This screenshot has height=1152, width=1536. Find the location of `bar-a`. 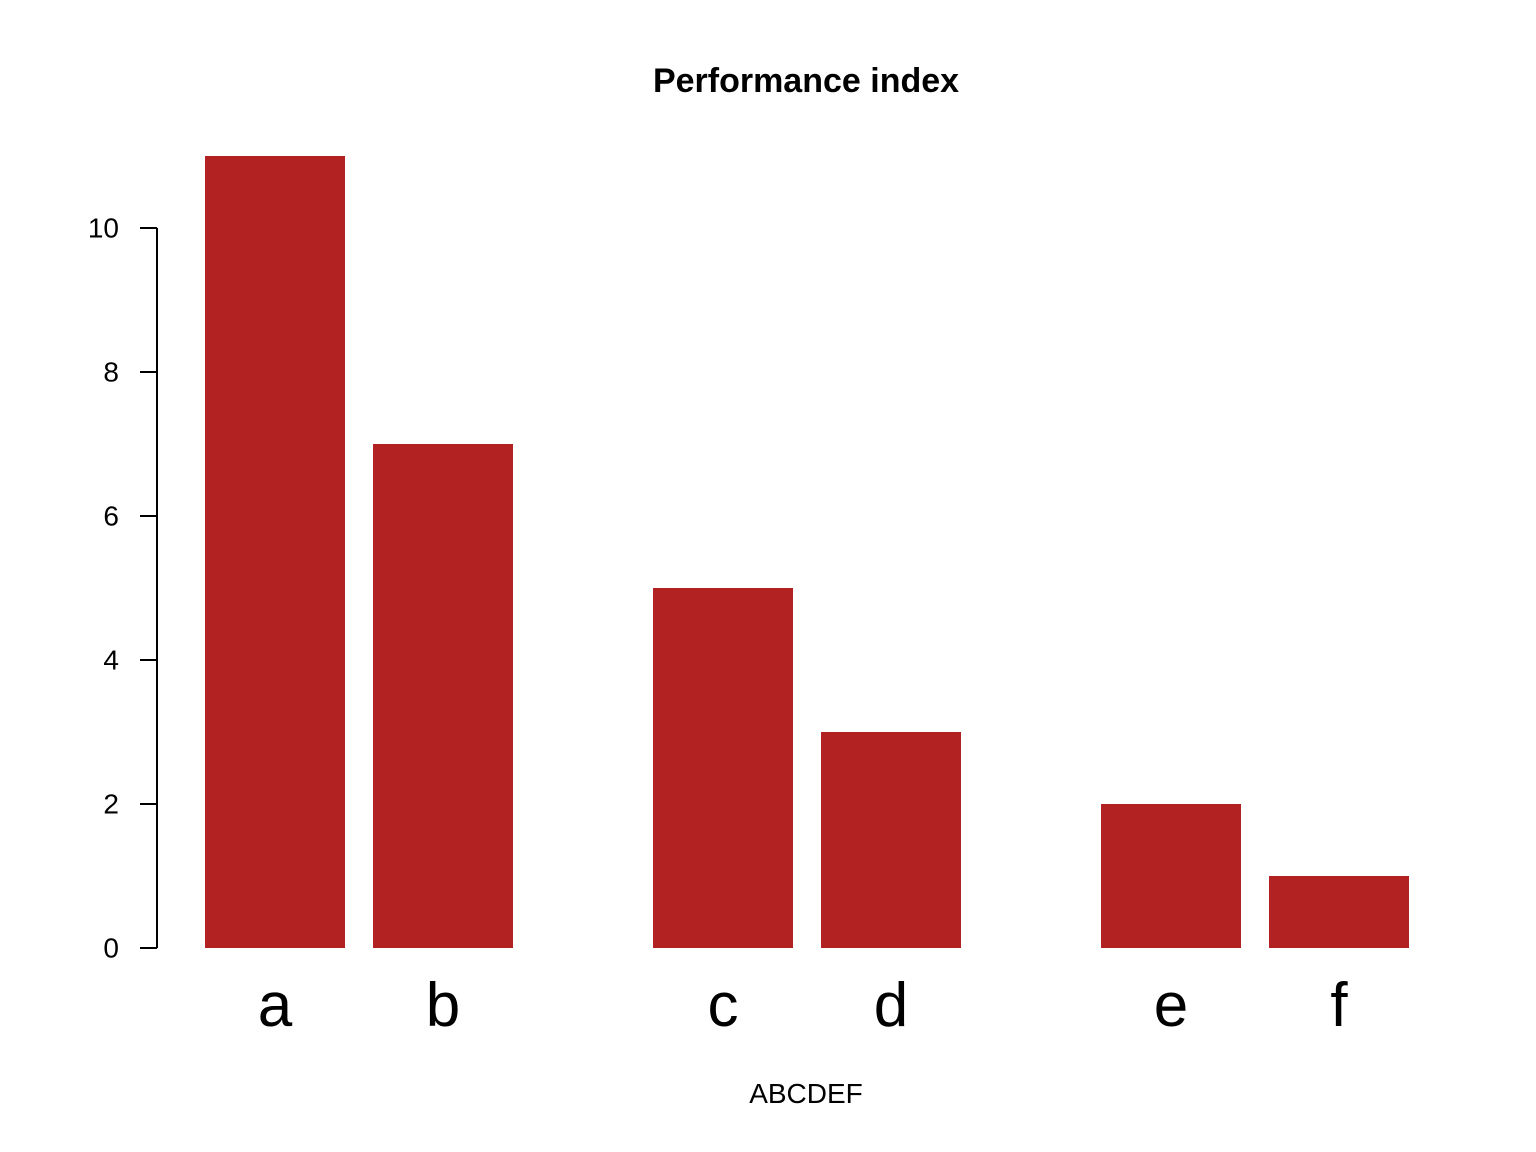

bar-a is located at coordinates (275, 552).